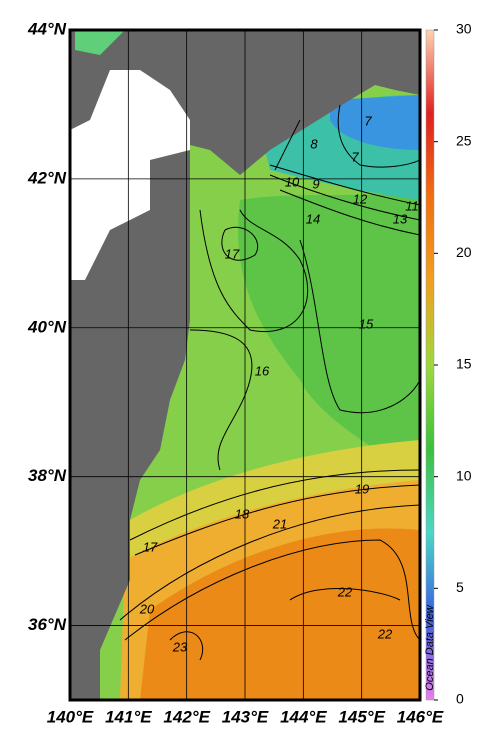  What do you see at coordinates (245, 716) in the screenshot?
I see `x-tick-label: 143°E` at bounding box center [245, 716].